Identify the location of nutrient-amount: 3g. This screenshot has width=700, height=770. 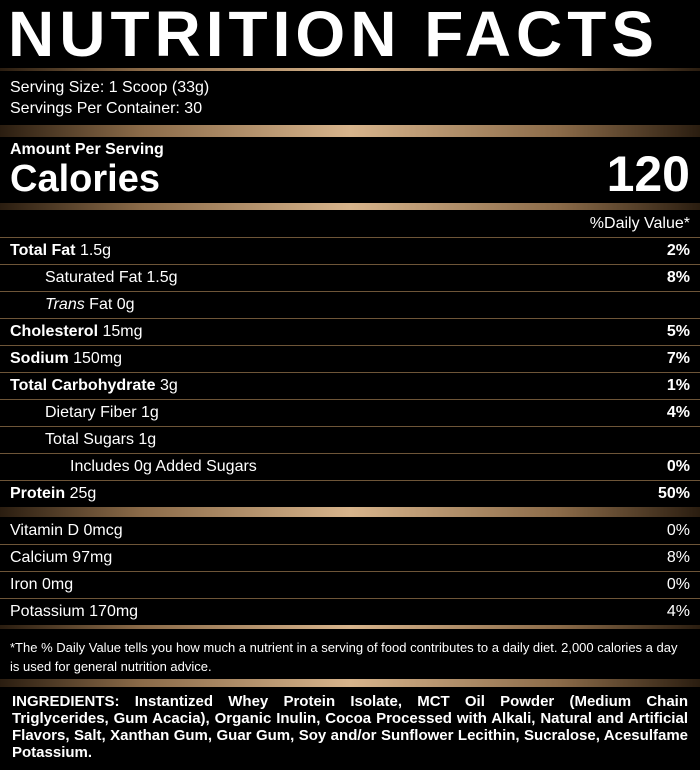
(168, 385).